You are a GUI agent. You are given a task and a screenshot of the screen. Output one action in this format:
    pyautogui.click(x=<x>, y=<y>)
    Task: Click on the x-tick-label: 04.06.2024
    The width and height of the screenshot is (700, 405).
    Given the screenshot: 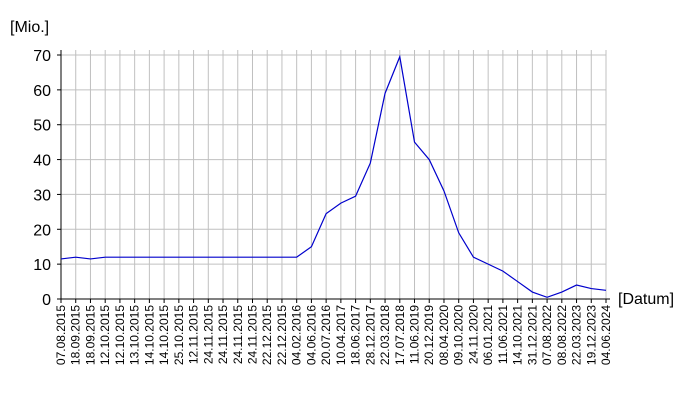 What is the action you would take?
    pyautogui.click(x=606, y=335)
    